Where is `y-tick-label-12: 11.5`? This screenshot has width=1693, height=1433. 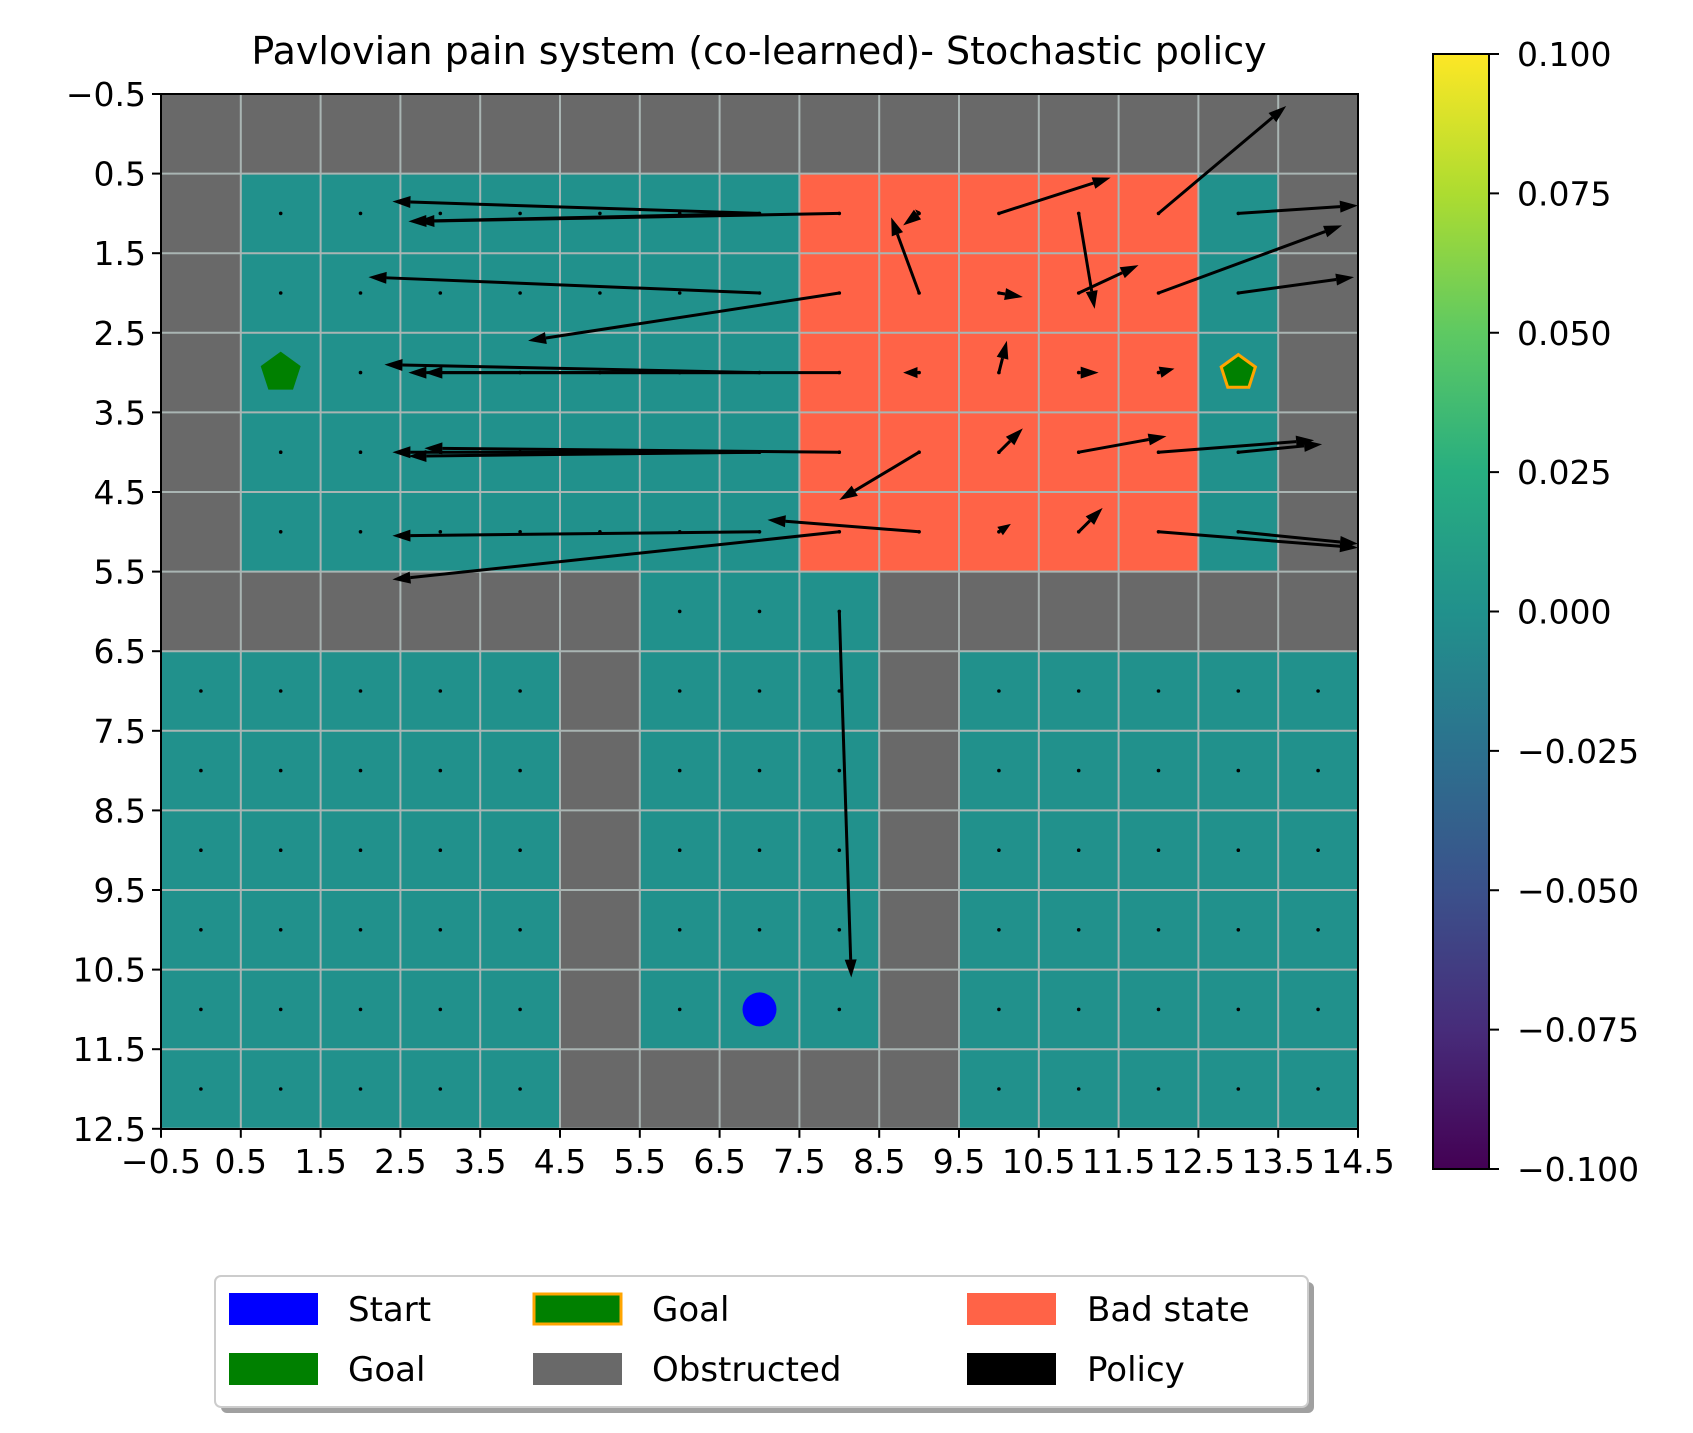
y-tick-label-12: 11.5 is located at coordinates (109, 1049).